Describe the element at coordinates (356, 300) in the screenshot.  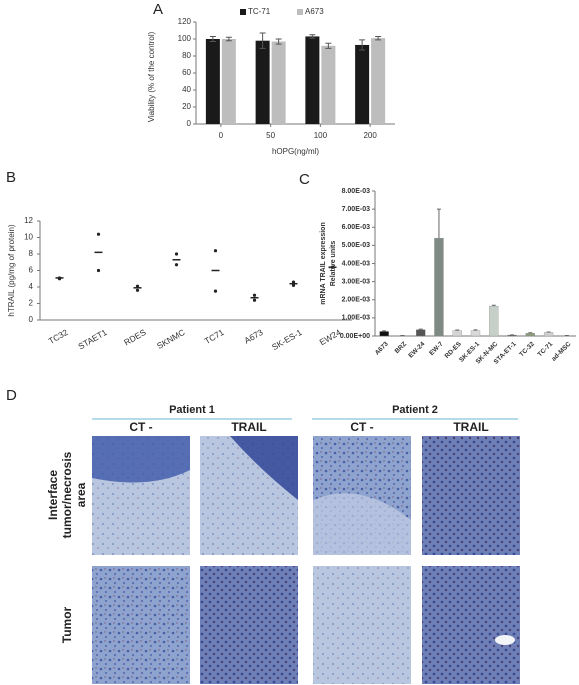
I see `y-tick-label: 2.00E-03` at that location.